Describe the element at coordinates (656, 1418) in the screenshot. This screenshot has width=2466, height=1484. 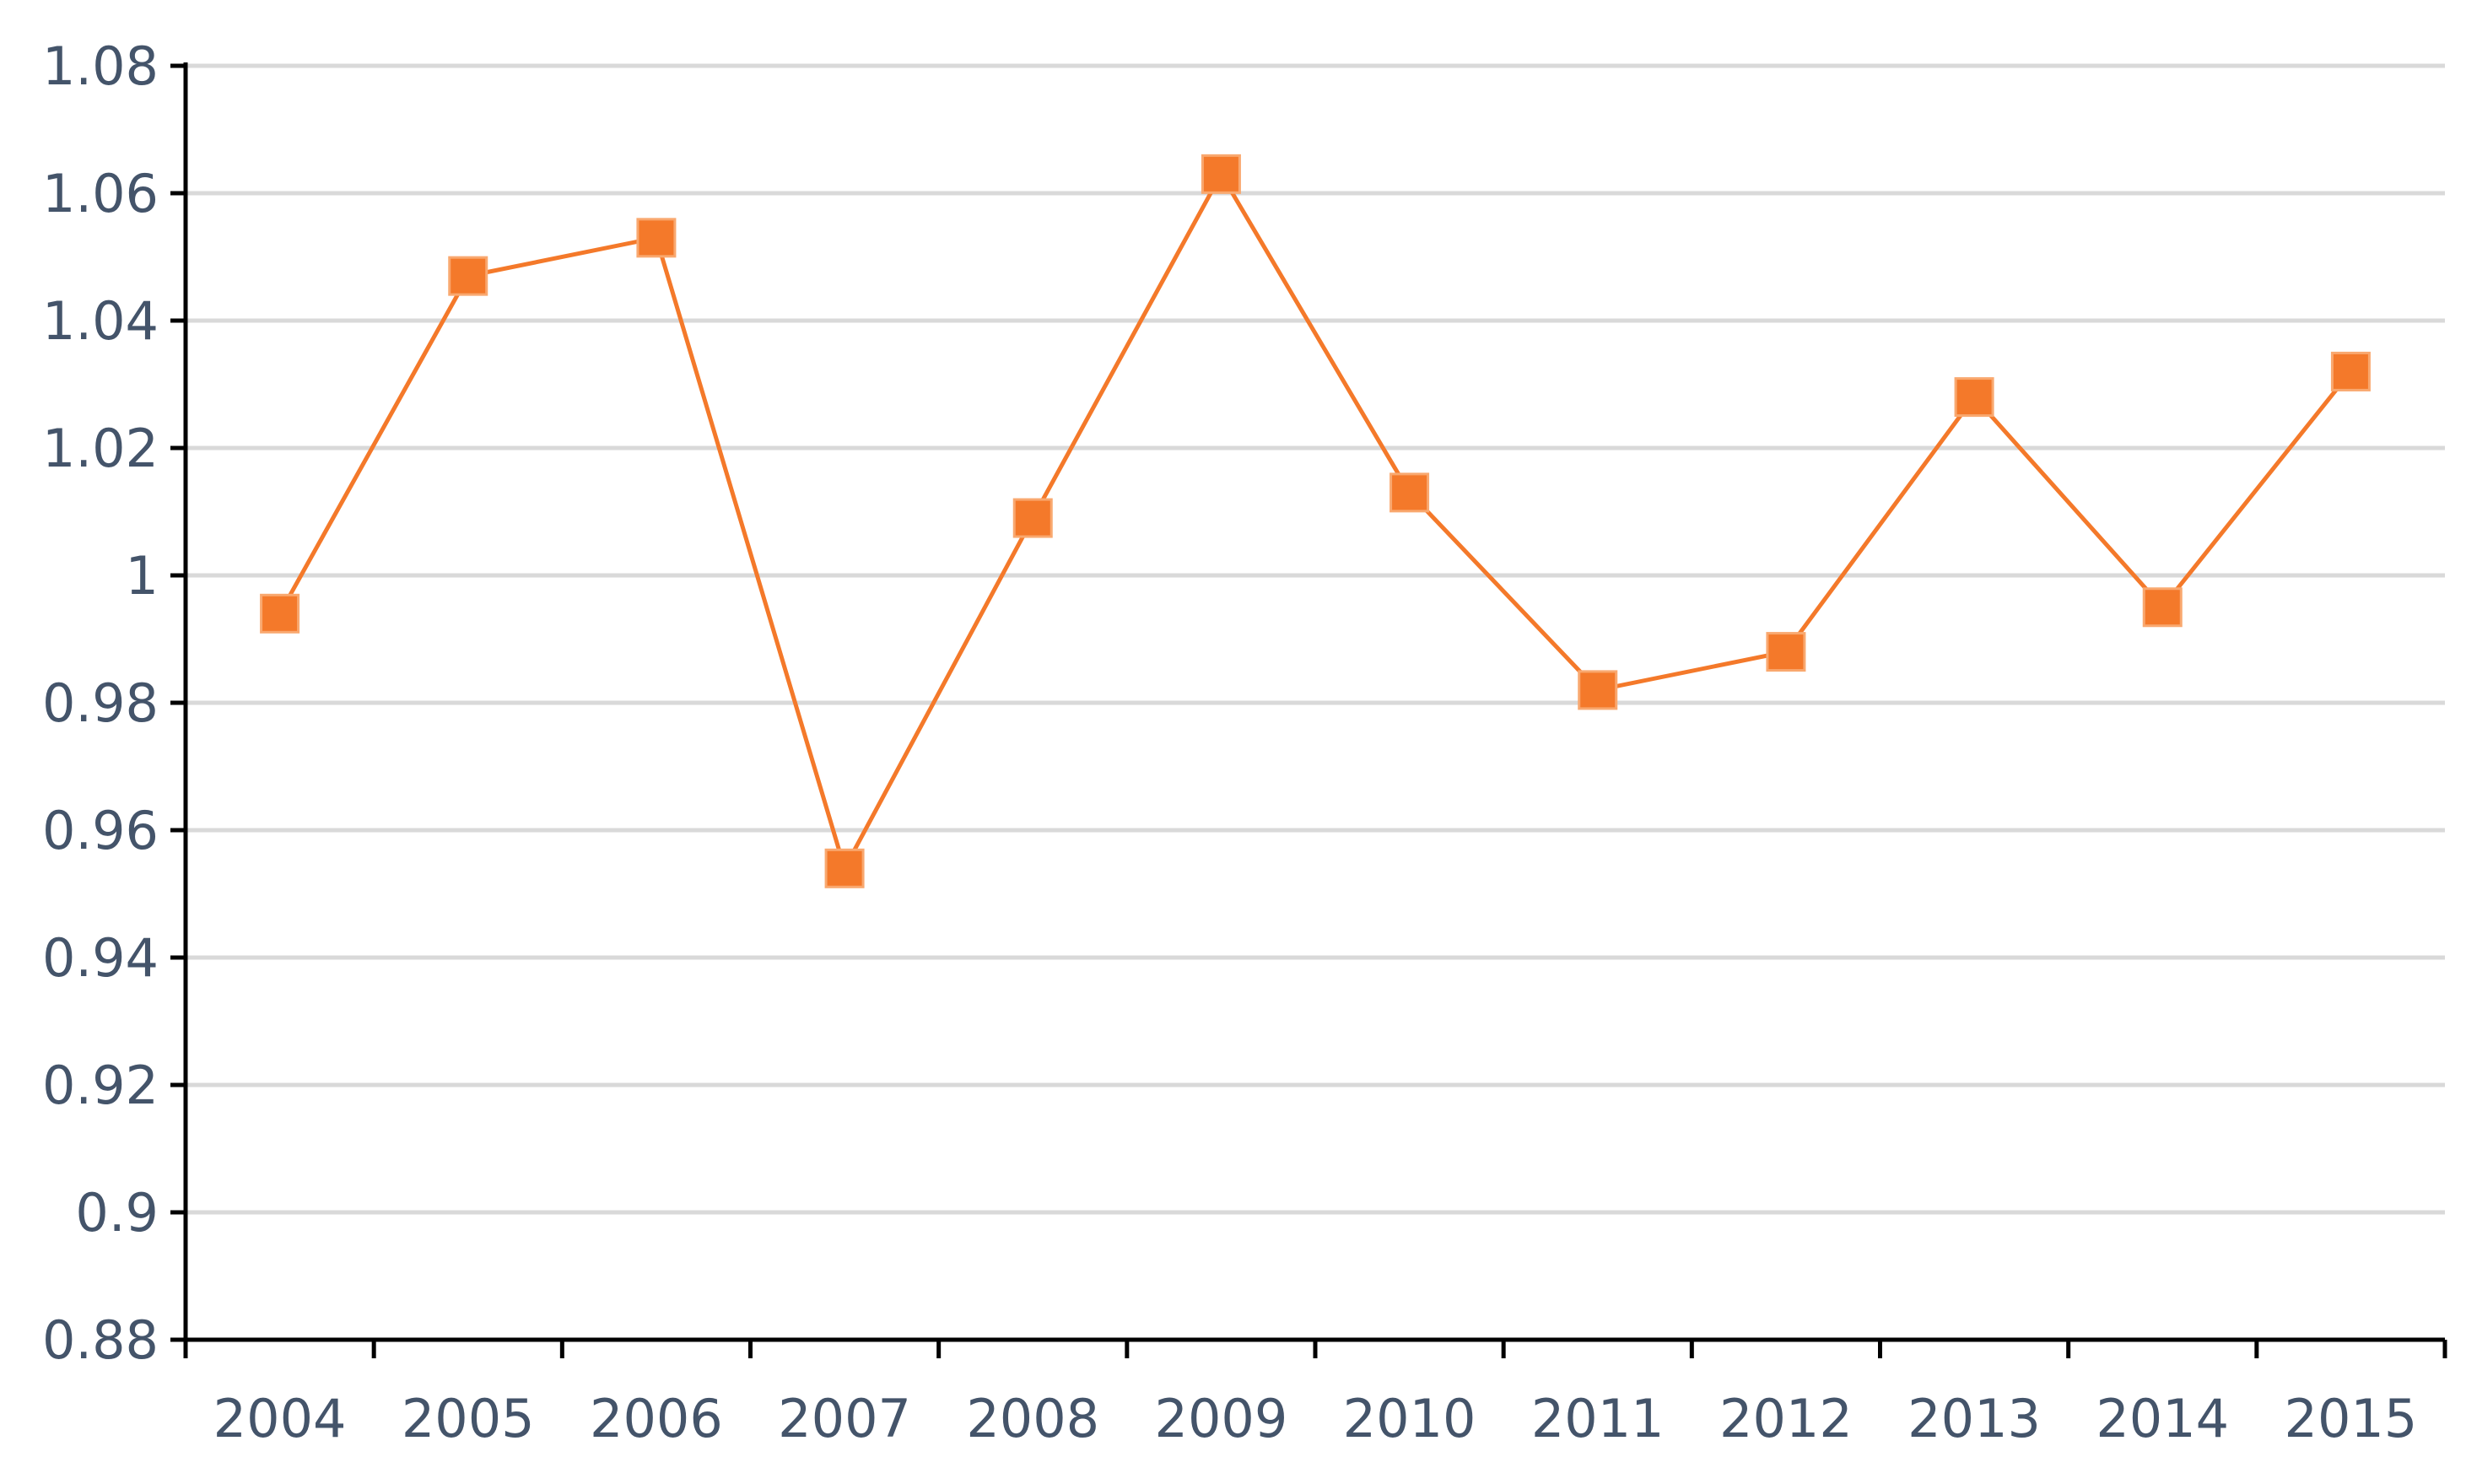
I see `x-tick-label: 2006` at that location.